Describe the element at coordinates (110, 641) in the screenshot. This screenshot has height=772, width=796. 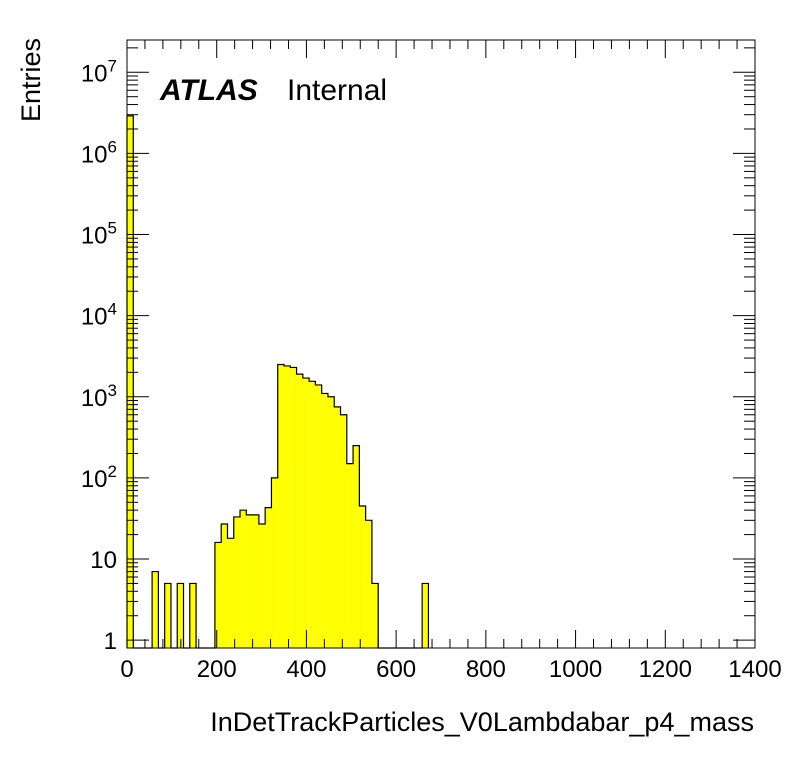
I see `y-tick-label: 1` at that location.